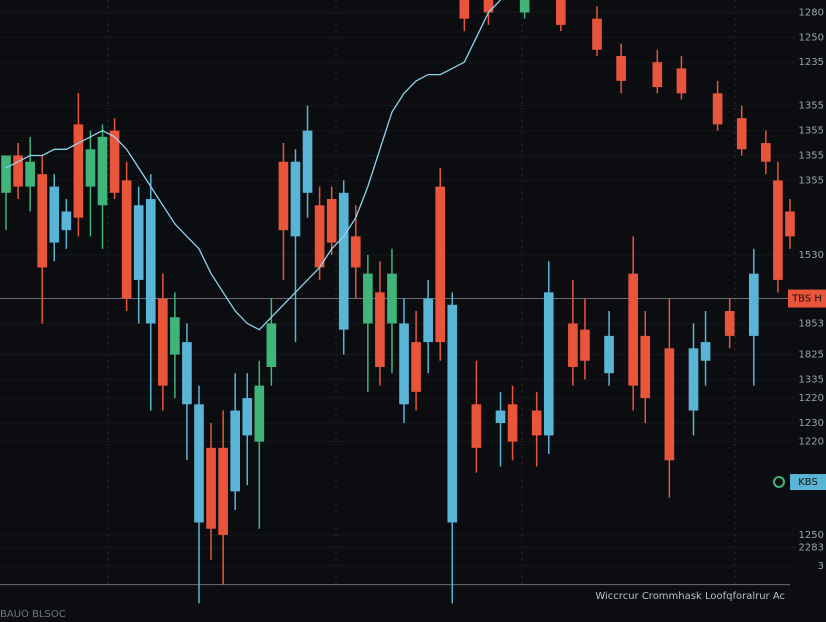 The width and height of the screenshot is (826, 622). I want to click on price-tag, so click(807, 298).